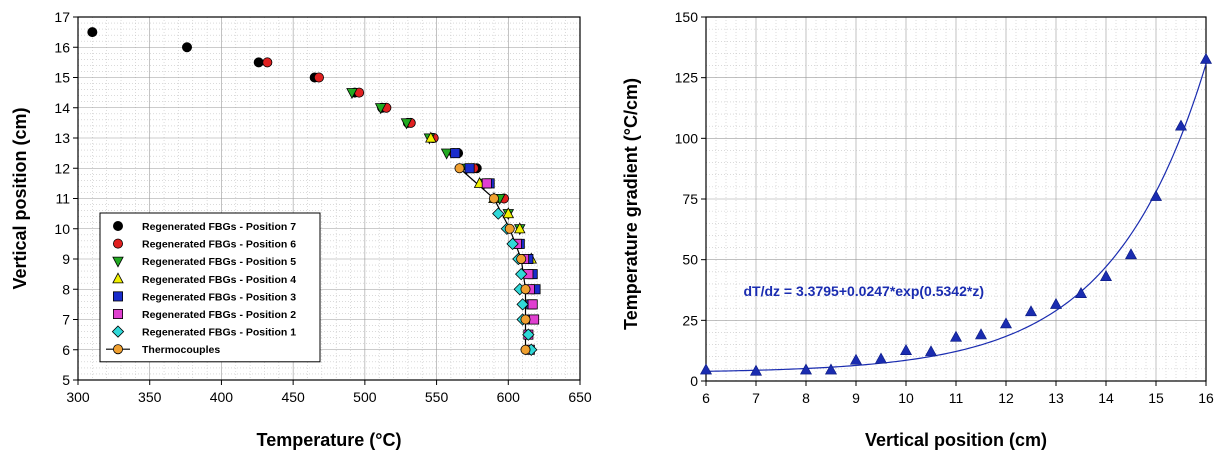  I want to click on y-tick-label: 150, so click(687, 17).